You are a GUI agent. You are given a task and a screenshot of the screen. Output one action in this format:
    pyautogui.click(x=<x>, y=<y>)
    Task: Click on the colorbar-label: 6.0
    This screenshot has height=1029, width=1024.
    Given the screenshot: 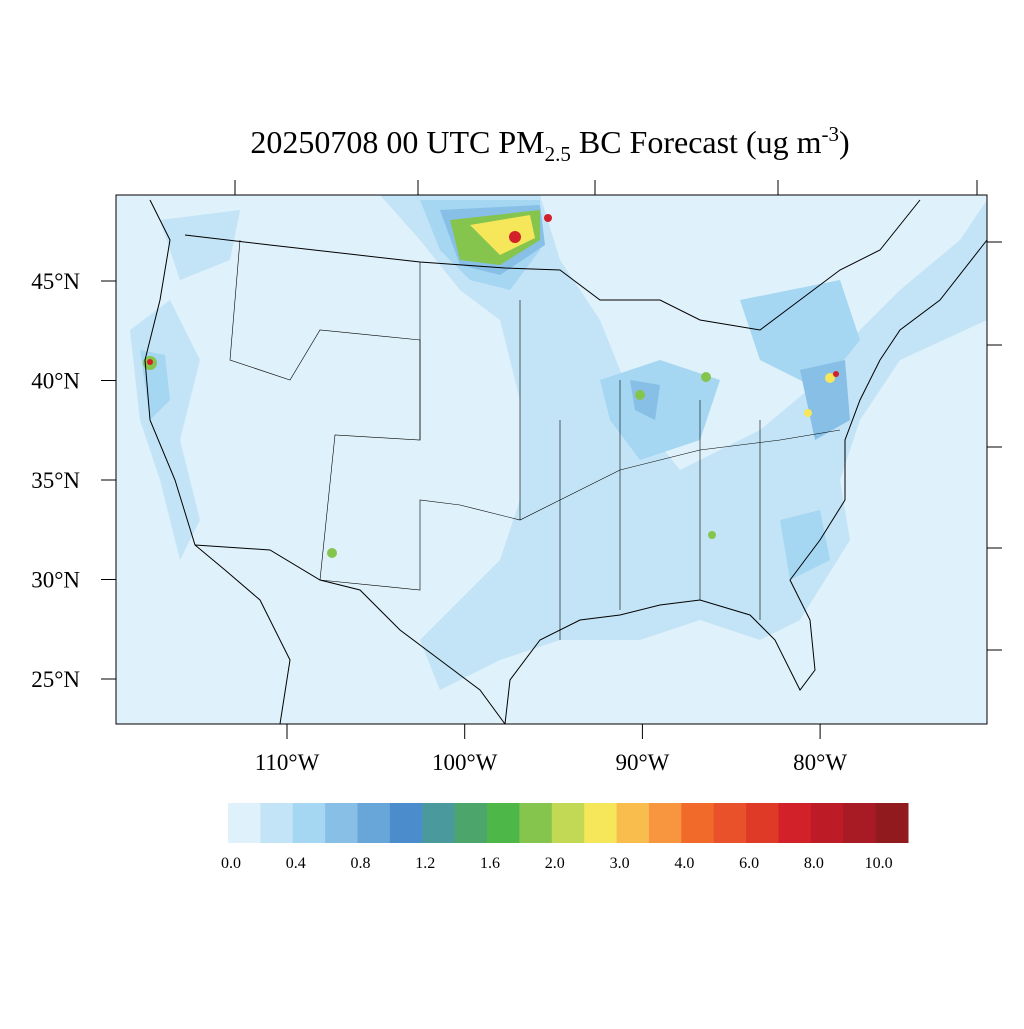 What is the action you would take?
    pyautogui.click(x=749, y=863)
    